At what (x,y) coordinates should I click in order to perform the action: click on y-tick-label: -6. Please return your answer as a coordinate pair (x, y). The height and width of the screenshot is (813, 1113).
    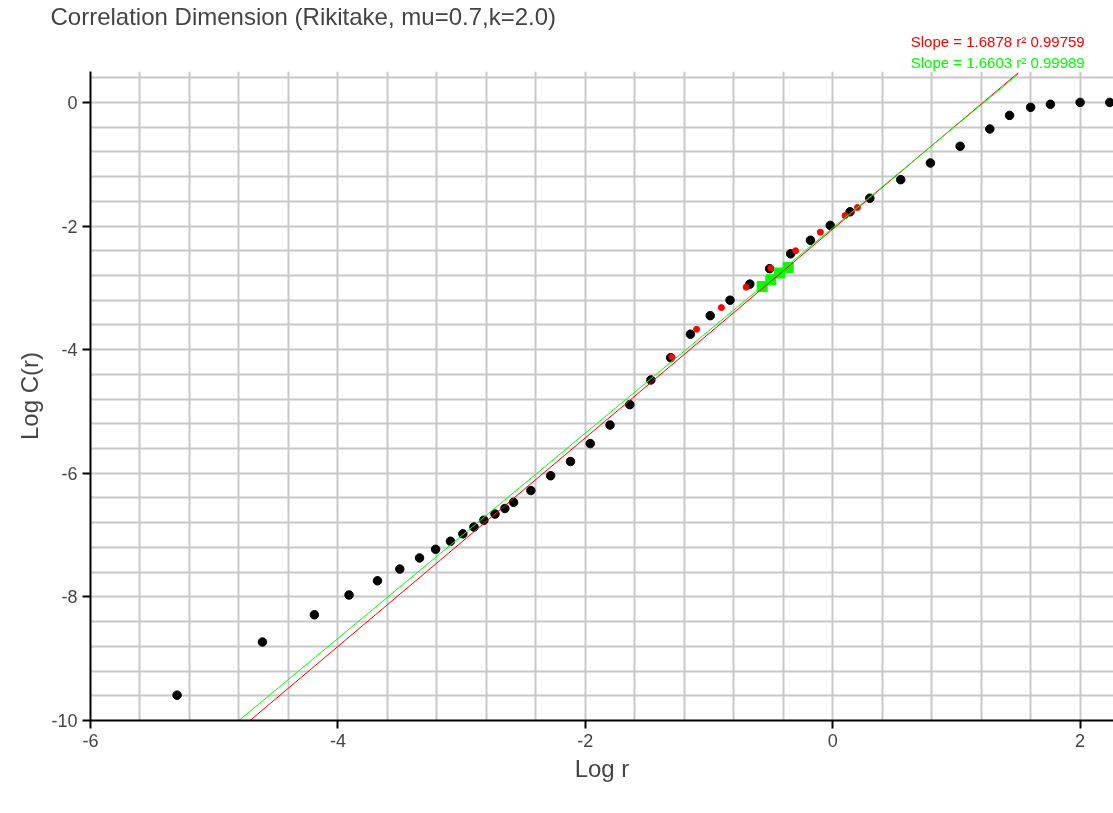
    Looking at the image, I should click on (69, 473).